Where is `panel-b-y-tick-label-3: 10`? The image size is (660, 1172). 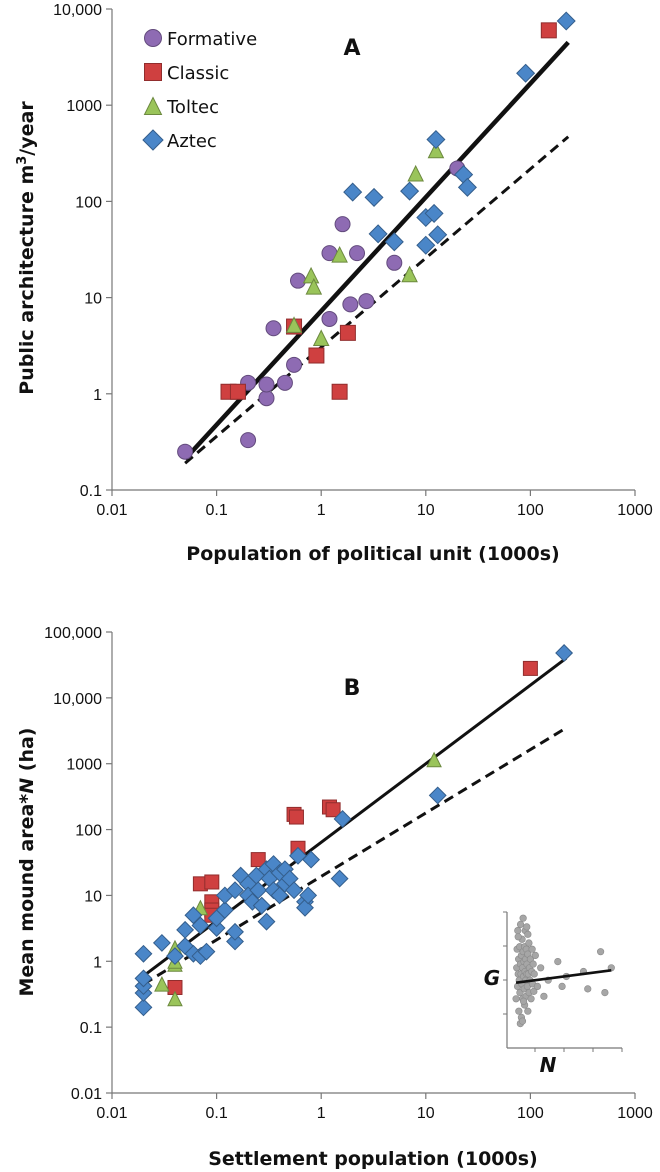
panel-b-y-tick-label-3: 10 is located at coordinates (93, 896).